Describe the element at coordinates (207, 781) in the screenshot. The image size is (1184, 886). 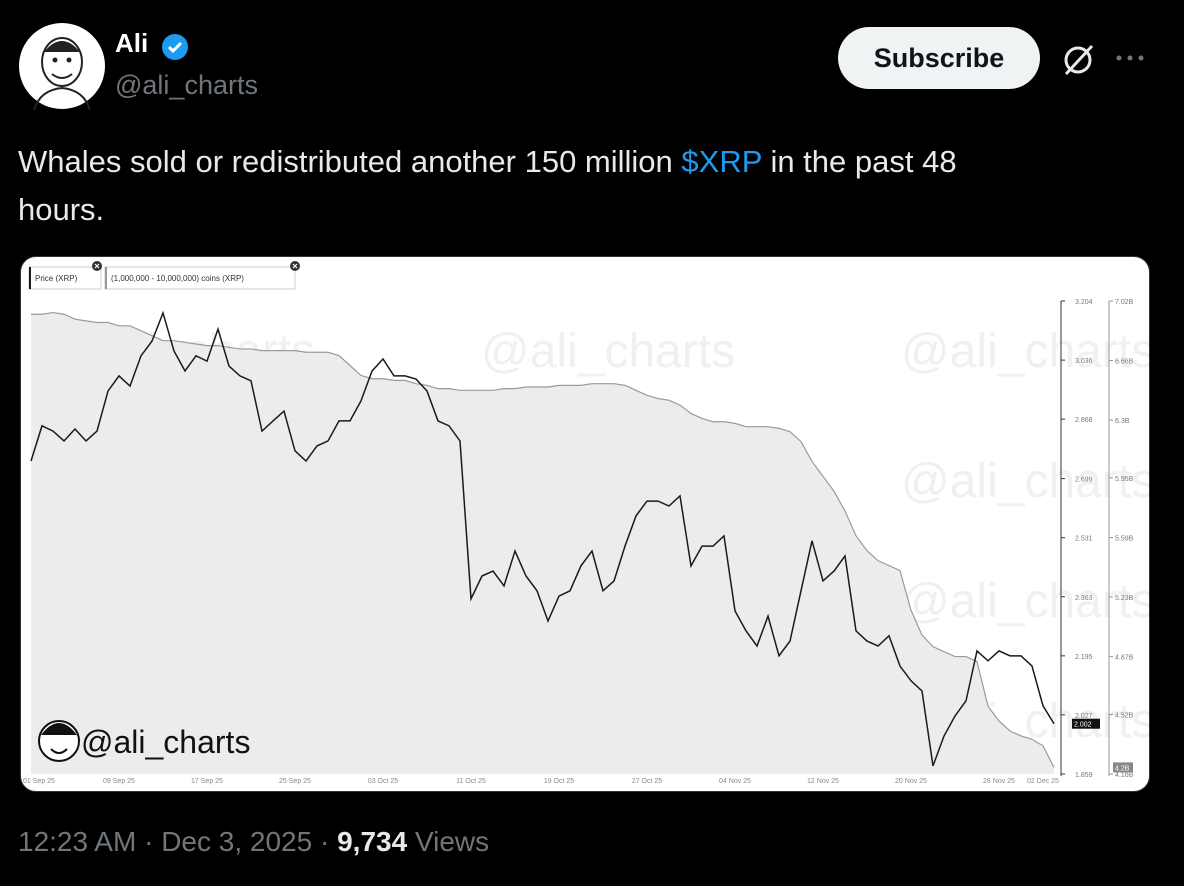
I see `x-tick-label: 17 Sep 25` at that location.